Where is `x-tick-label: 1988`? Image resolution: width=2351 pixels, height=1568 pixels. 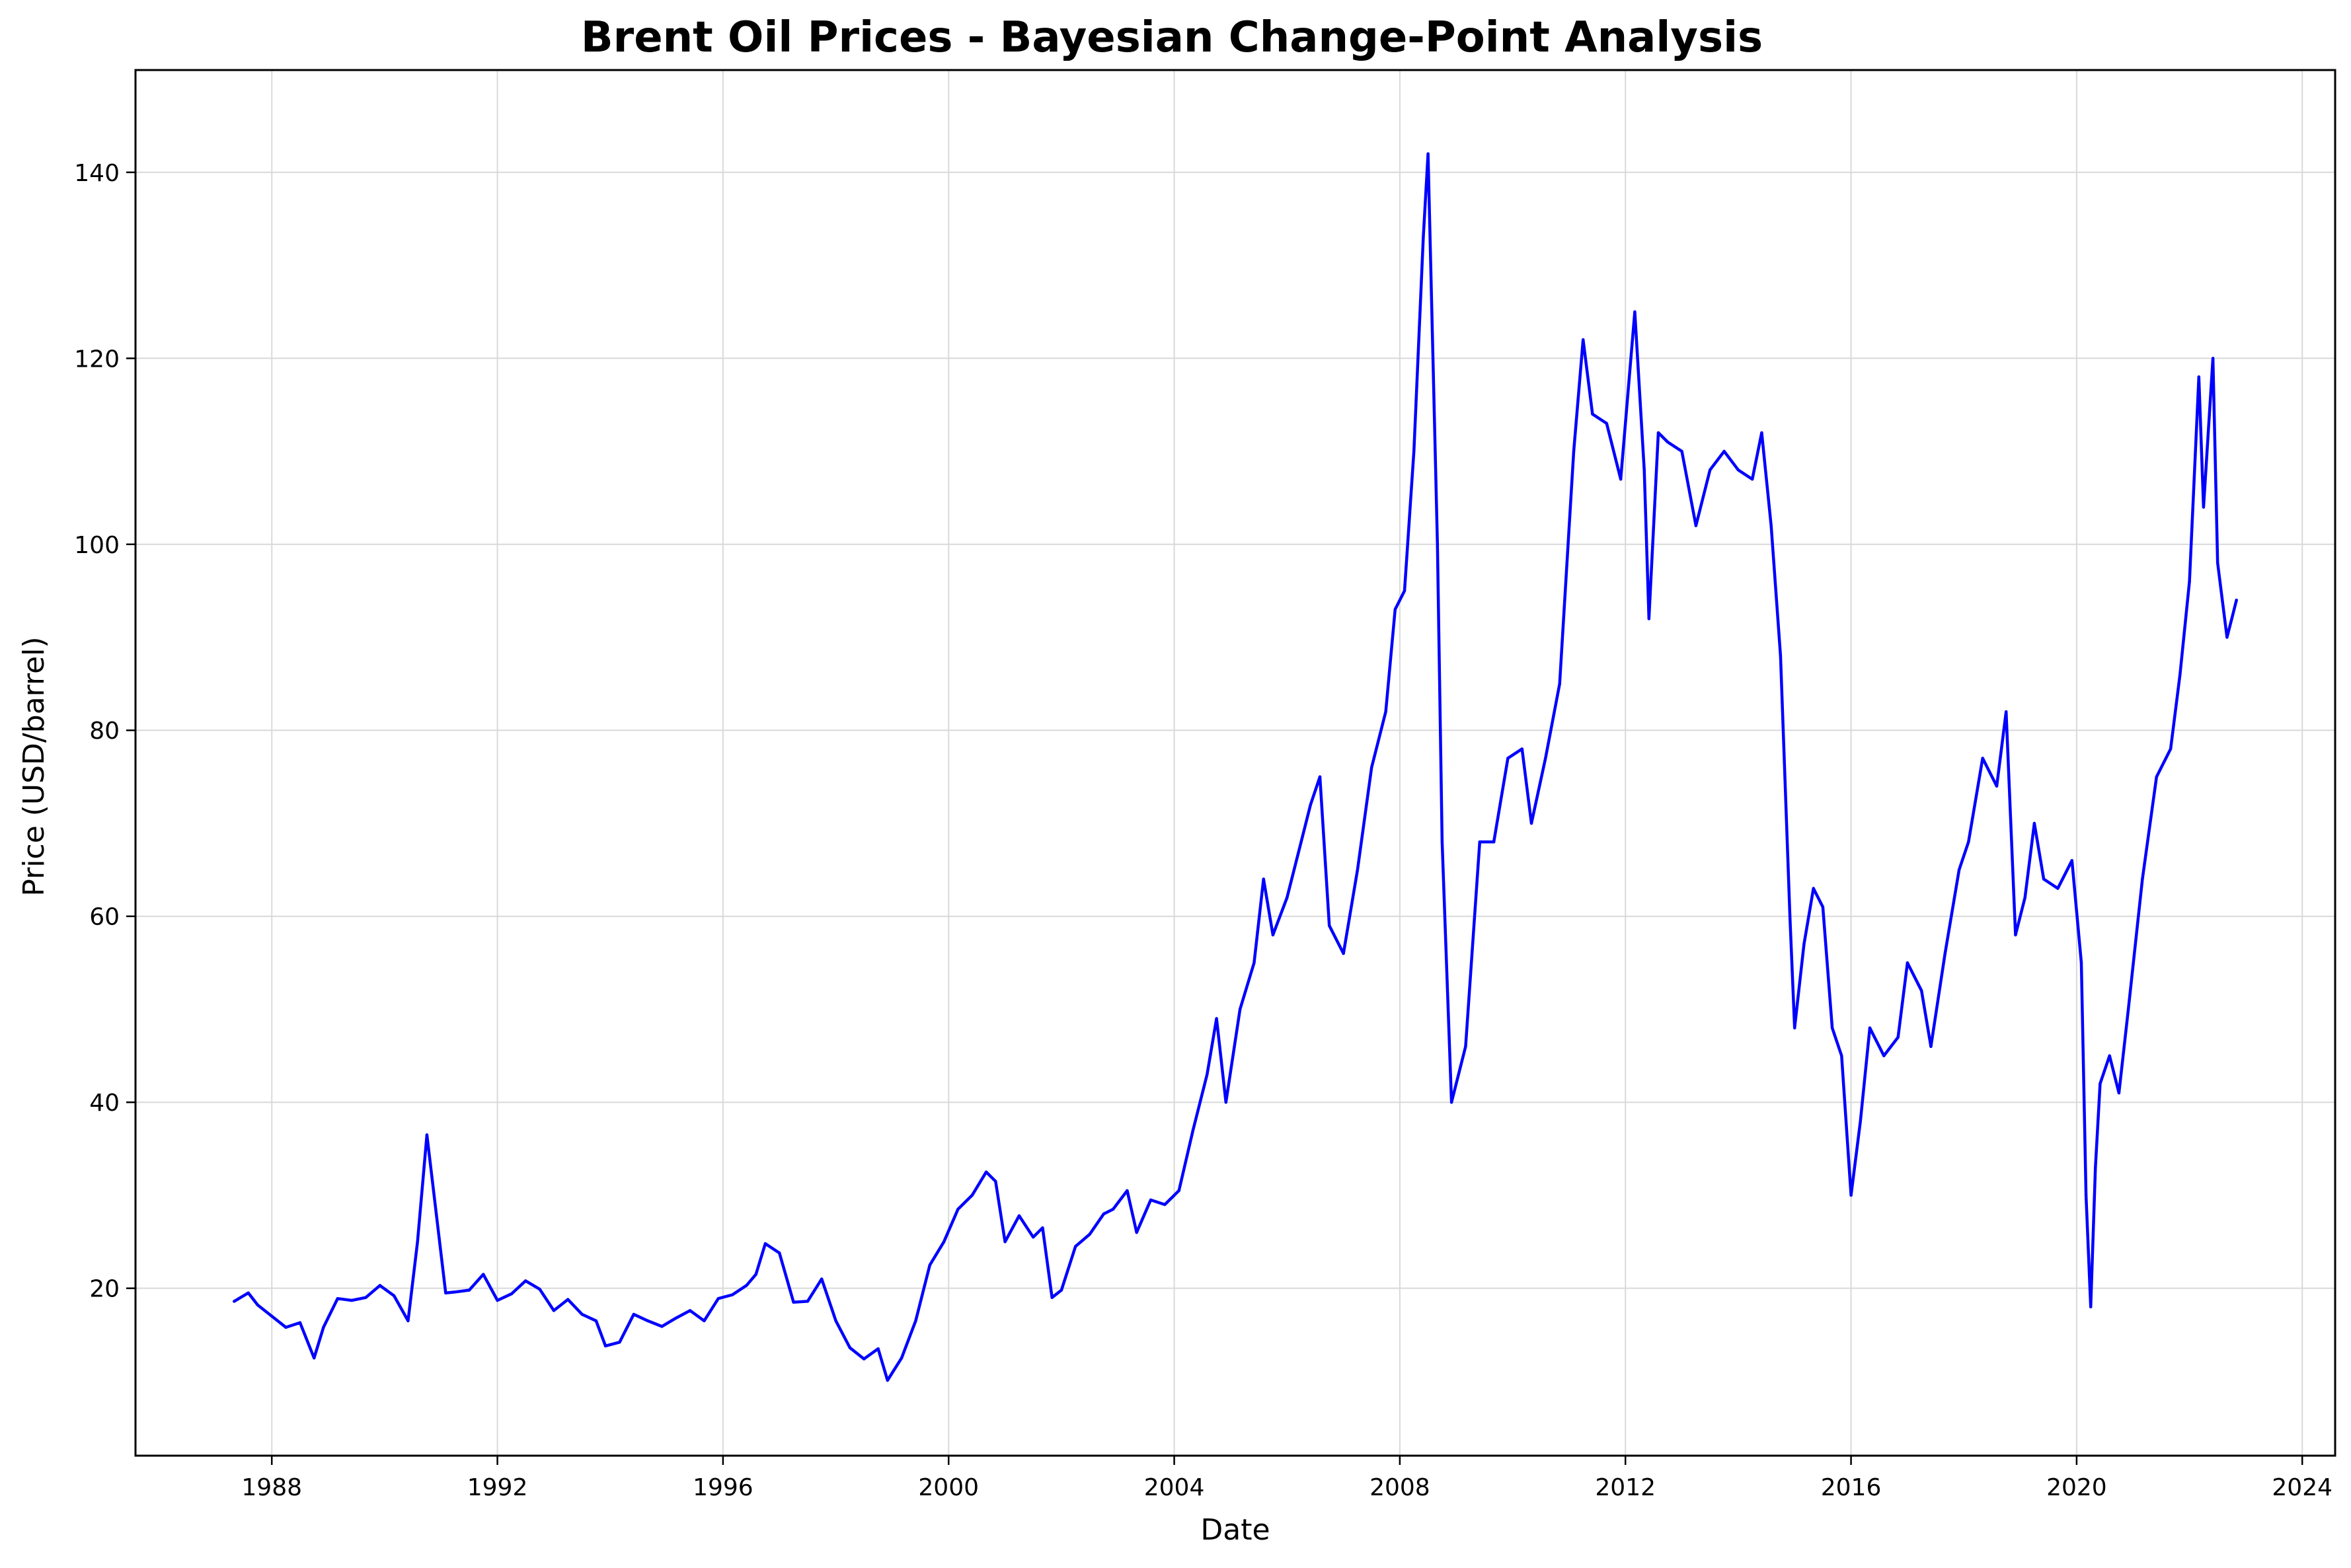
x-tick-label: 1988 is located at coordinates (271, 1487).